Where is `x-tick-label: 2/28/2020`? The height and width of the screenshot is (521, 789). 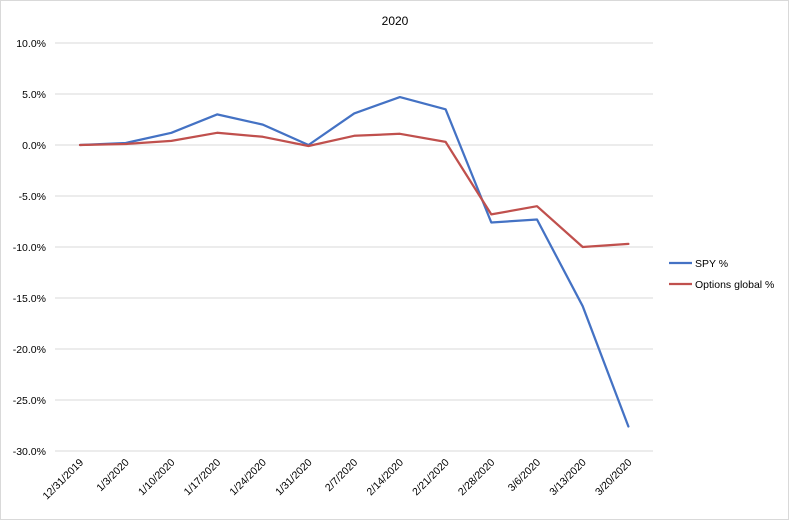 x-tick-label: 2/28/2020 is located at coordinates (477, 478).